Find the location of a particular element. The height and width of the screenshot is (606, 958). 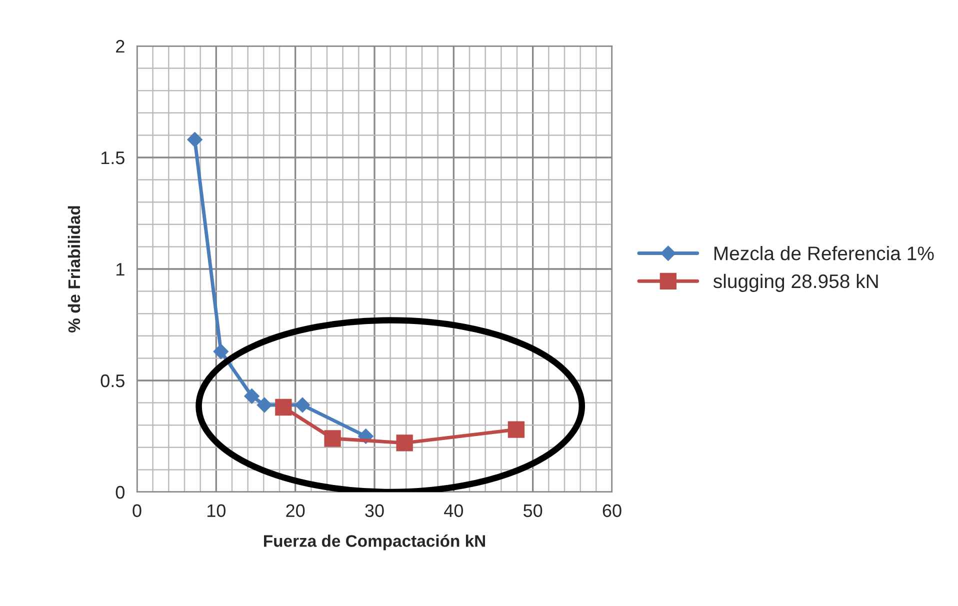

legend-label: slugging 28.958 kN is located at coordinates (795, 283).